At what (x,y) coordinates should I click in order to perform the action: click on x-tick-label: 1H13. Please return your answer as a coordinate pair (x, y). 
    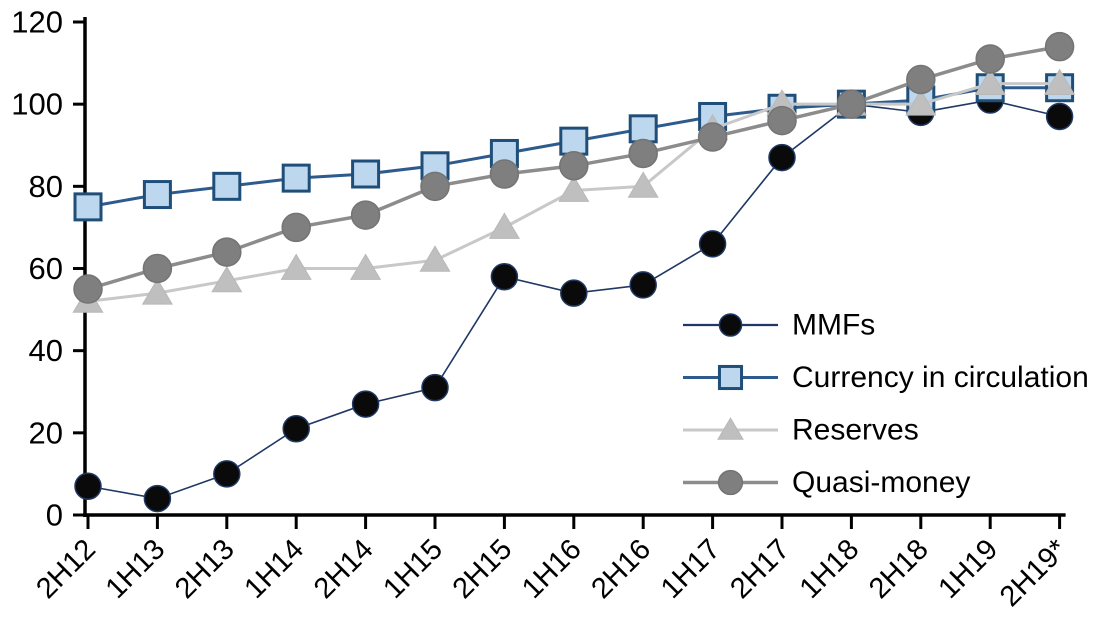
    Looking at the image, I should click on (136, 569).